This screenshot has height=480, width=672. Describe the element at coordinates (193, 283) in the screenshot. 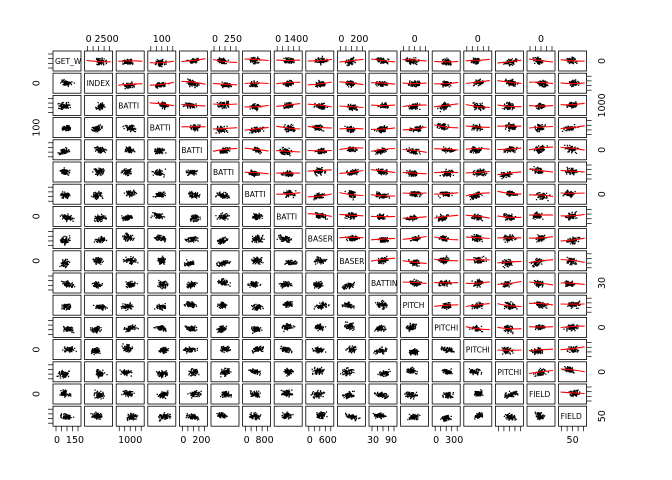

I see `panel-r10-c4` at that location.